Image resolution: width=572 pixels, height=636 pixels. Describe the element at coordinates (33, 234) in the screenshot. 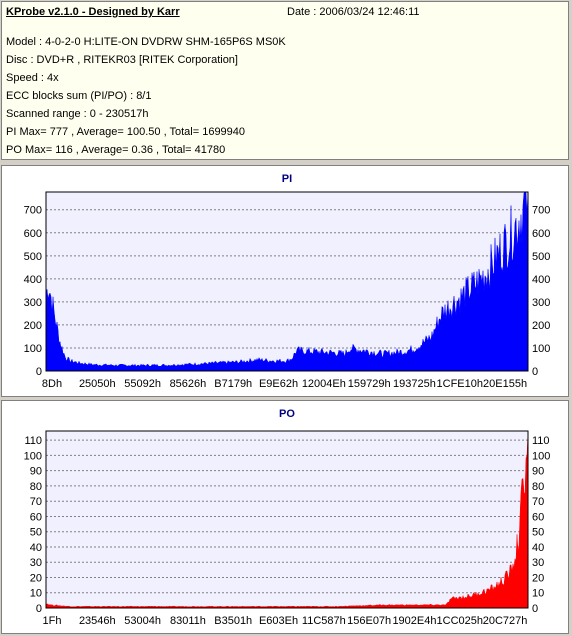

I see `y-tick-label-left: 600` at that location.